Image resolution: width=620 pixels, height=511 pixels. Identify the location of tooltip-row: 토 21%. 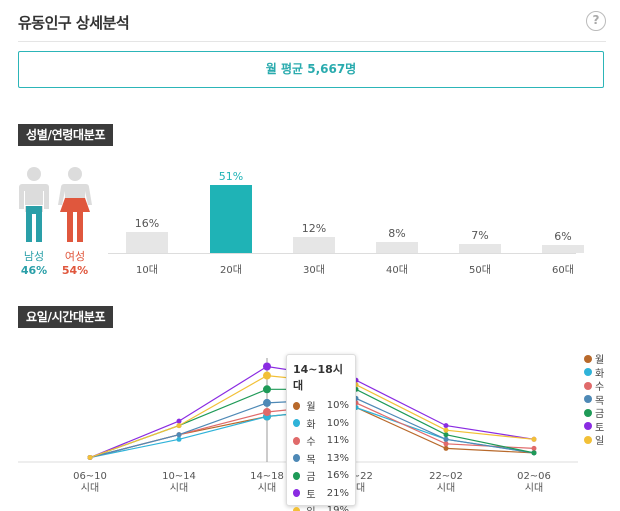
(321, 494).